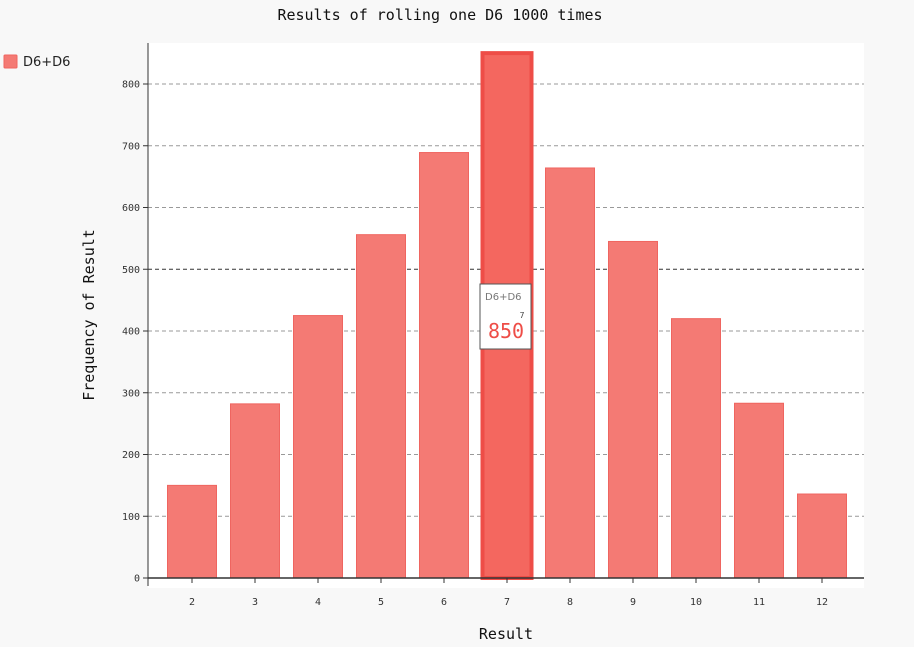 Image resolution: width=914 pixels, height=647 pixels. Describe the element at coordinates (506, 331) in the screenshot. I see `tooltip-value: 850` at that location.